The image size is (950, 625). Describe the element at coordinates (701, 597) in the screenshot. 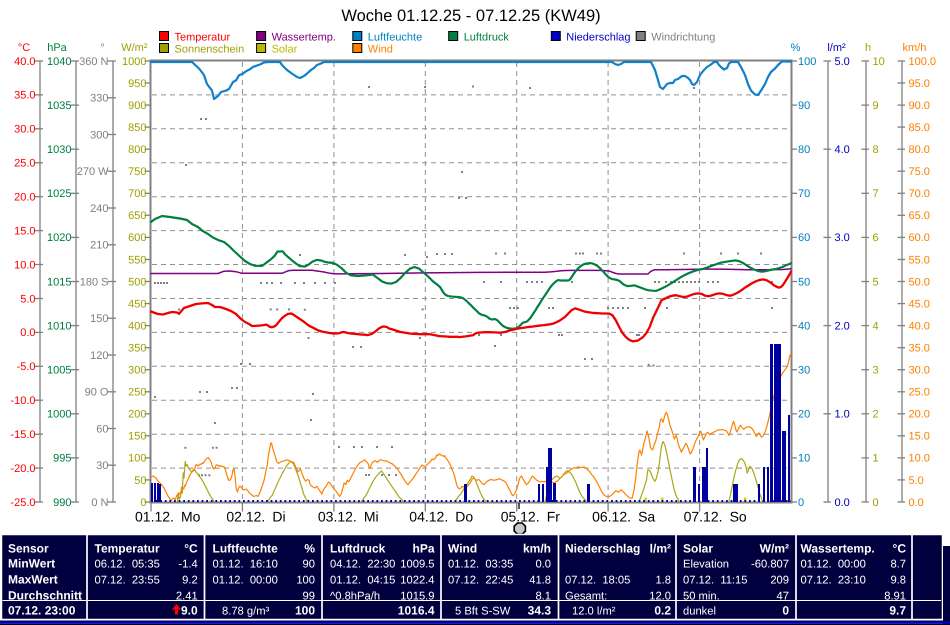

I see `svg-text: 50 min.` at that location.